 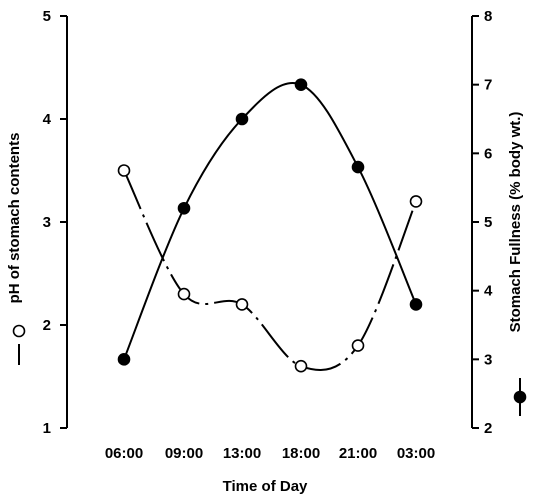 What do you see at coordinates (358, 453) in the screenshot?
I see `x-tick-label: 21:00` at bounding box center [358, 453].